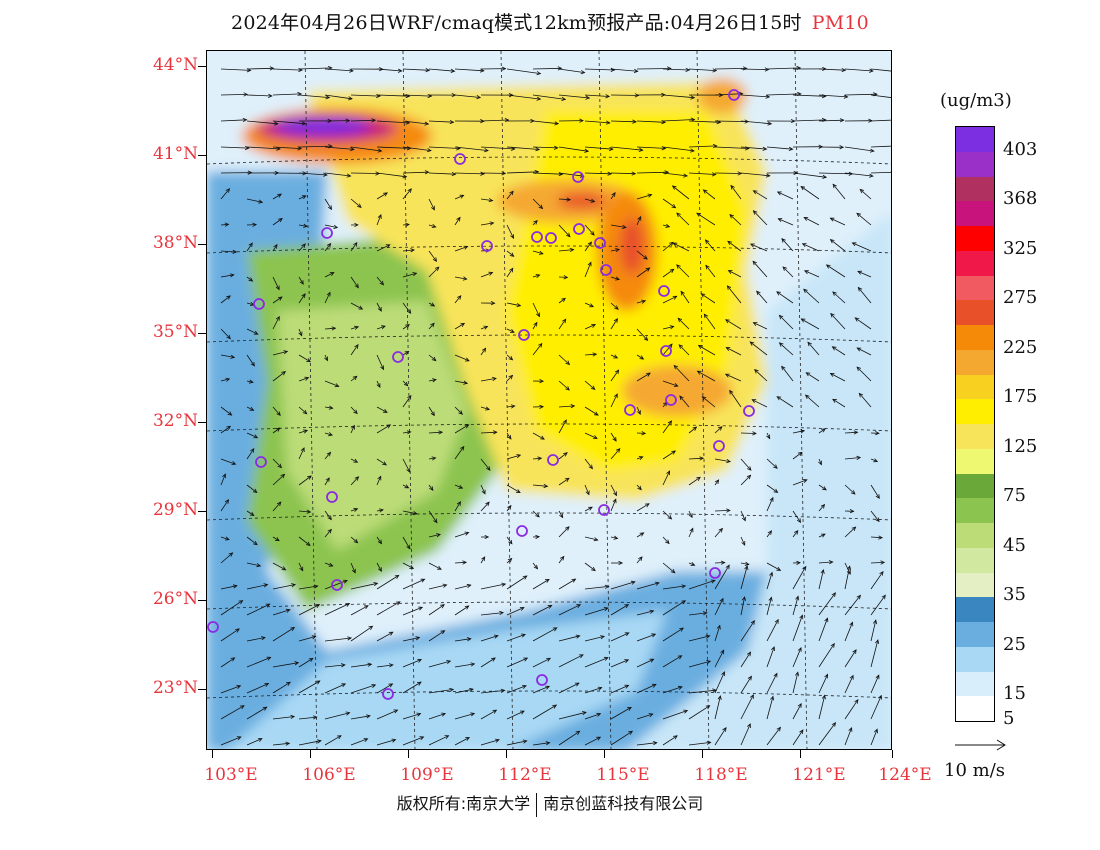  What do you see at coordinates (175, 154) in the screenshot?
I see `lat-label-41: 41°N` at bounding box center [175, 154].